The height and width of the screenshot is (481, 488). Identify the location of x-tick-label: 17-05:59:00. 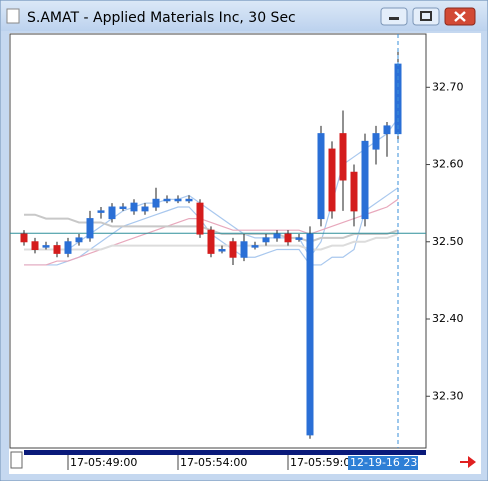
(323, 462).